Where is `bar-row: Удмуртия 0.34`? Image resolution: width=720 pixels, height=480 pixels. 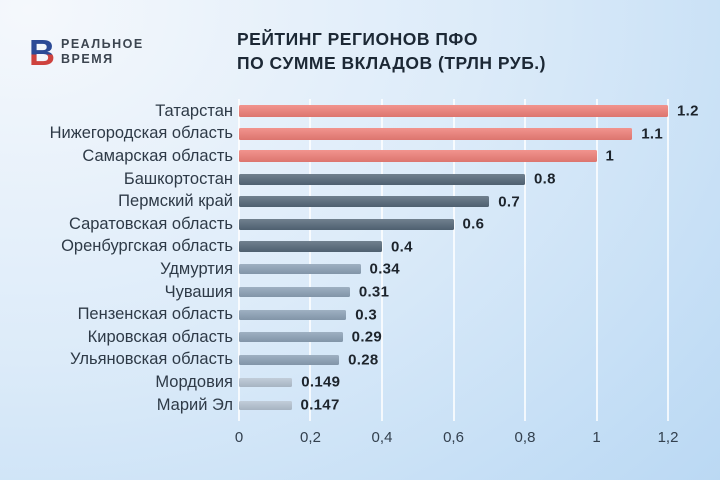 bar-row: Удмуртия 0.34 is located at coordinates (360, 269).